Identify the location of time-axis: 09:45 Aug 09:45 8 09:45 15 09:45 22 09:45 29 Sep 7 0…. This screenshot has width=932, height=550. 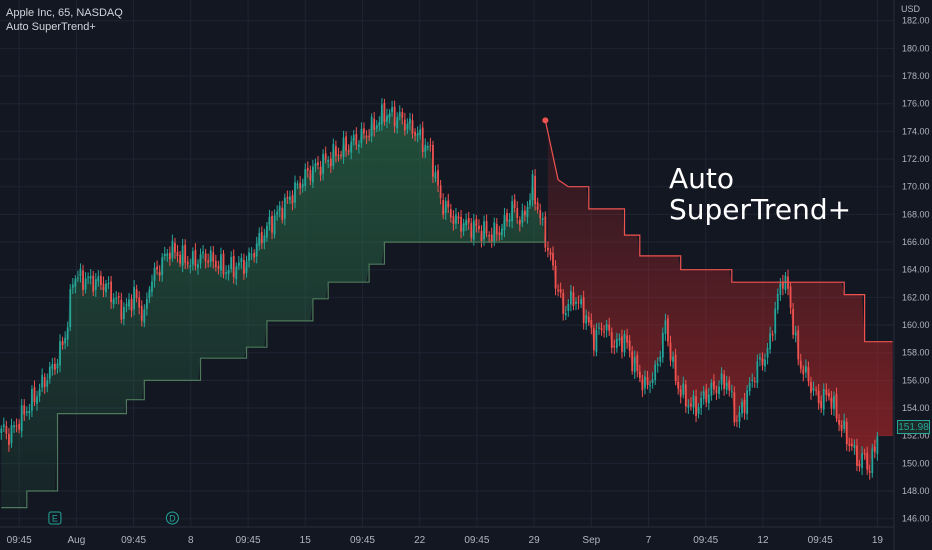
(445, 540).